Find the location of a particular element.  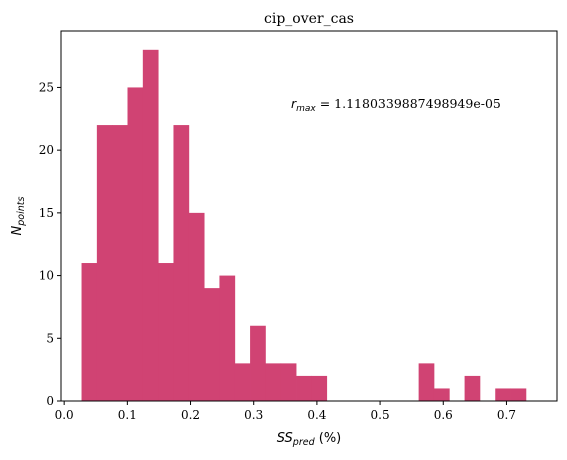

x-tick-label: 0.2 is located at coordinates (190, 415).